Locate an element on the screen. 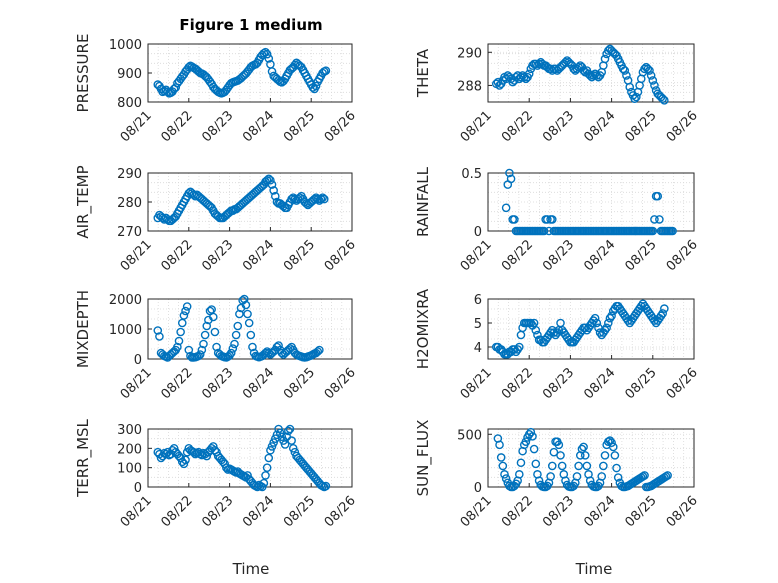 This screenshot has height=583, width=778. y-tick-label: 280 is located at coordinates (129, 203).